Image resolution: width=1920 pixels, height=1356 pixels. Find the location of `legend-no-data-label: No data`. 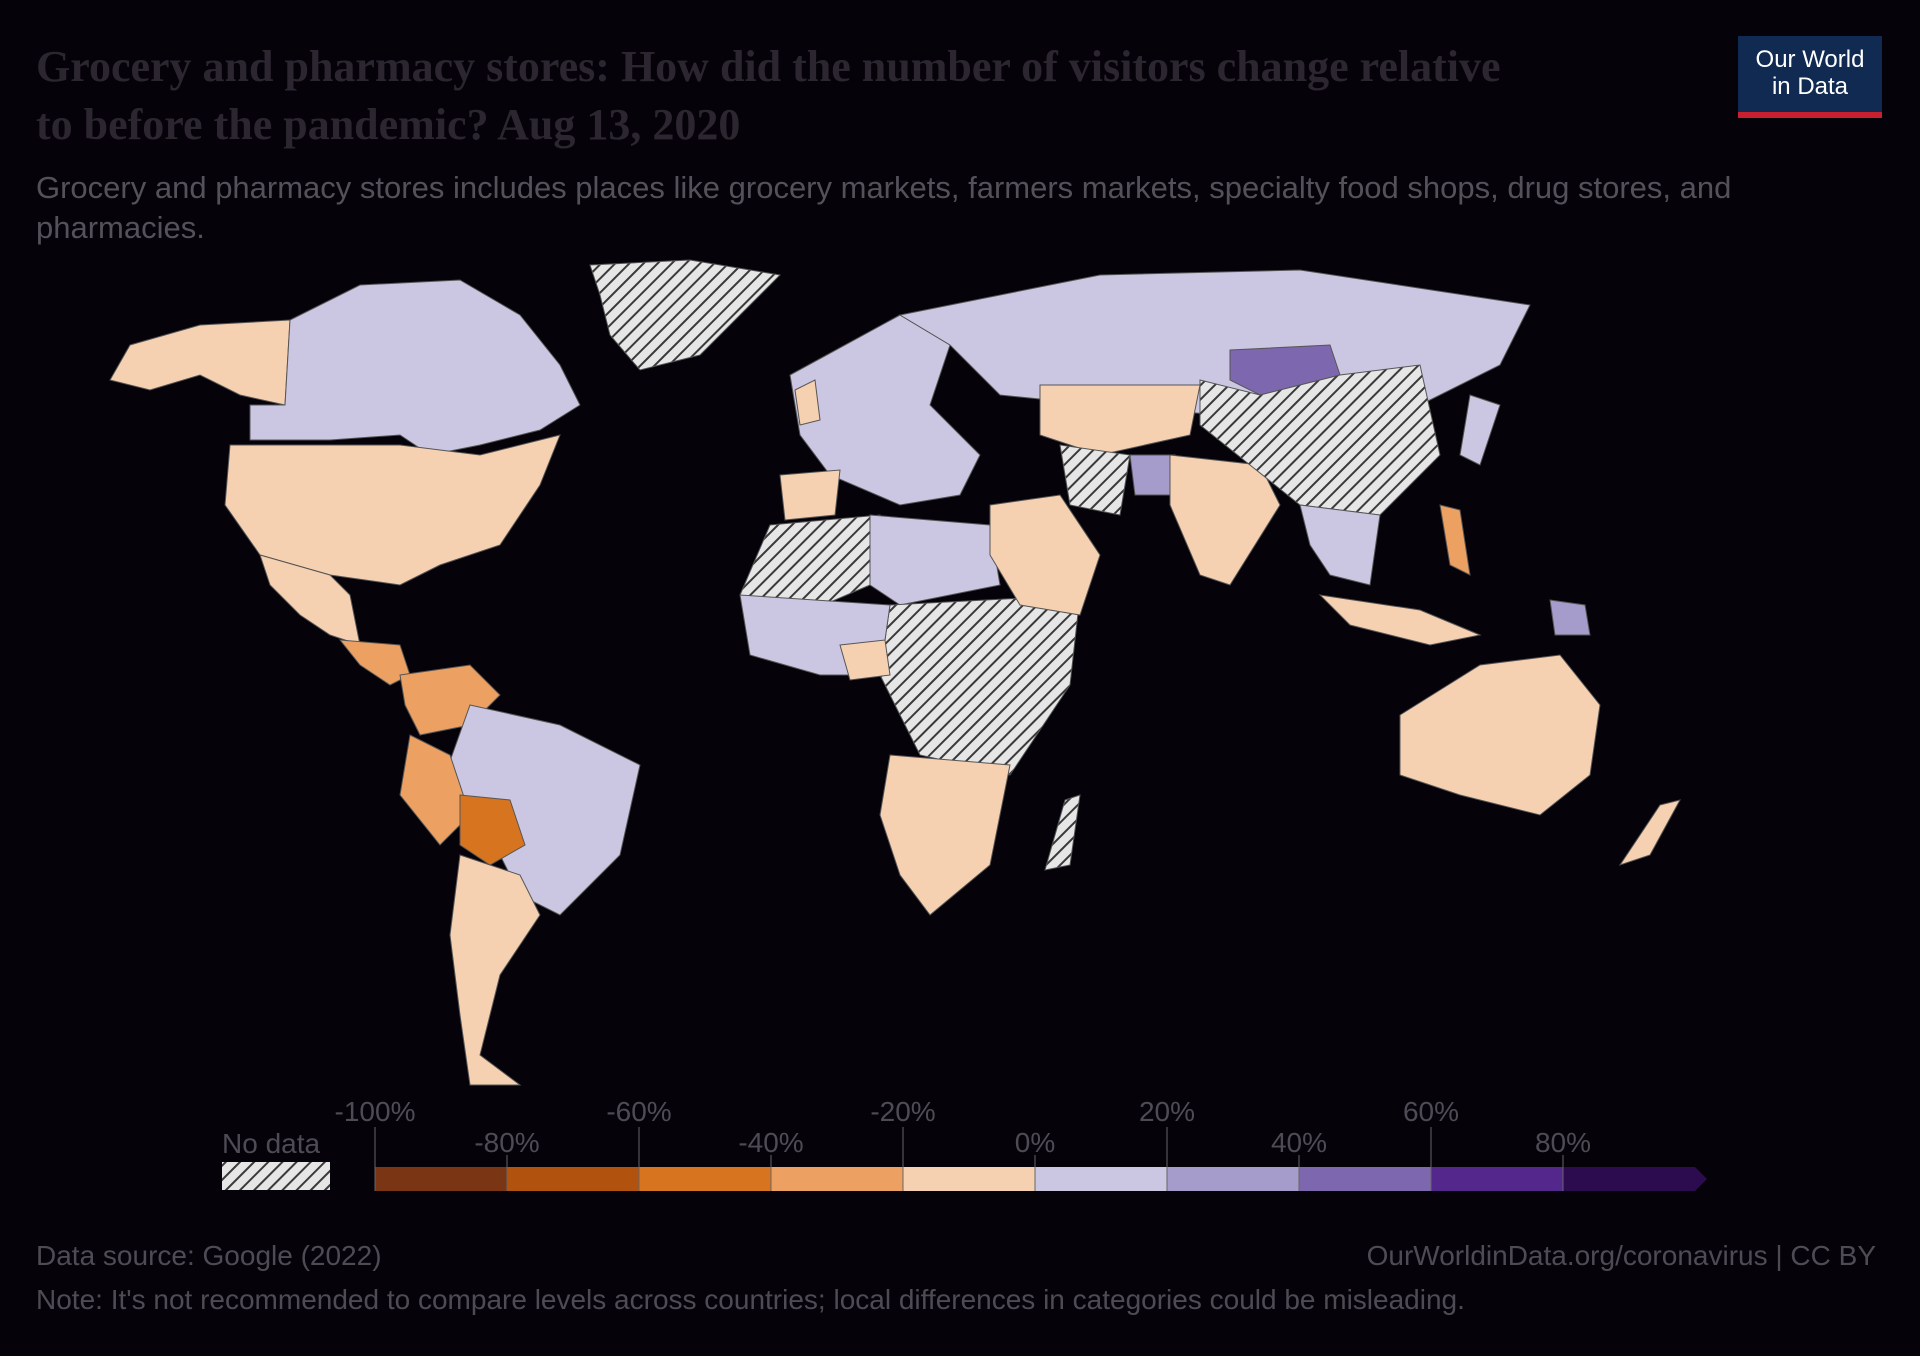

legend-no-data-label: No data is located at coordinates (271, 1143).